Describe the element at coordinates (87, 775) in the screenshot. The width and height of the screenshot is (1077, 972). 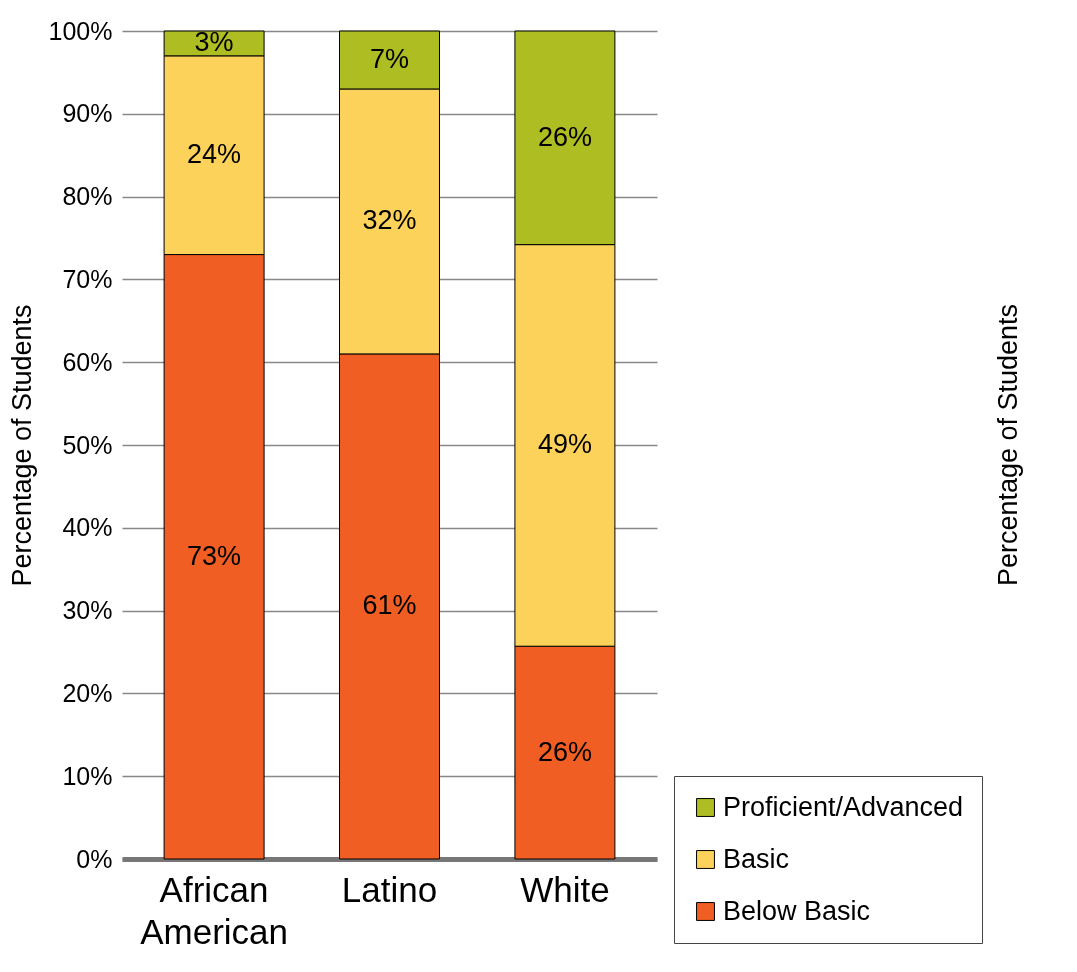
I see `y-tick-label: 10%` at that location.